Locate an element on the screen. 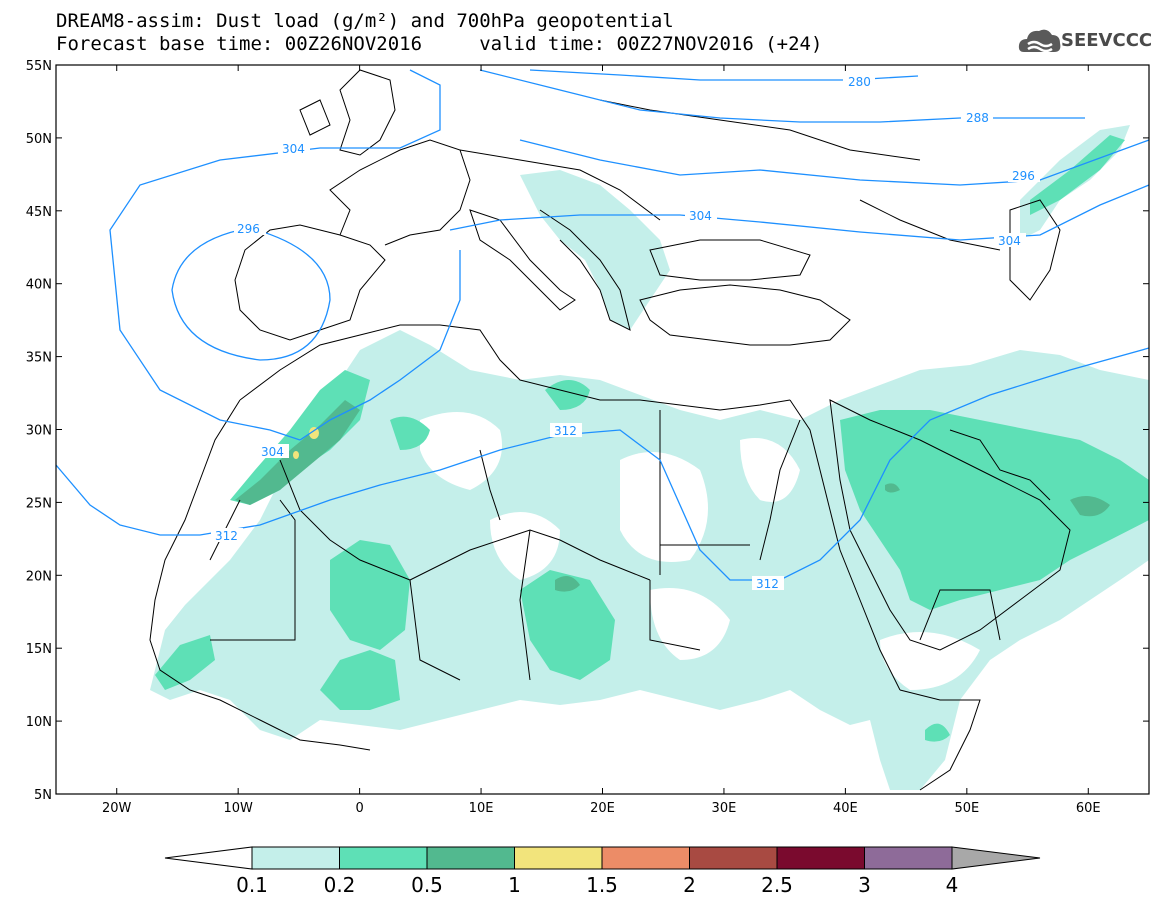  colorbar-label: 0.1 is located at coordinates (252, 885).